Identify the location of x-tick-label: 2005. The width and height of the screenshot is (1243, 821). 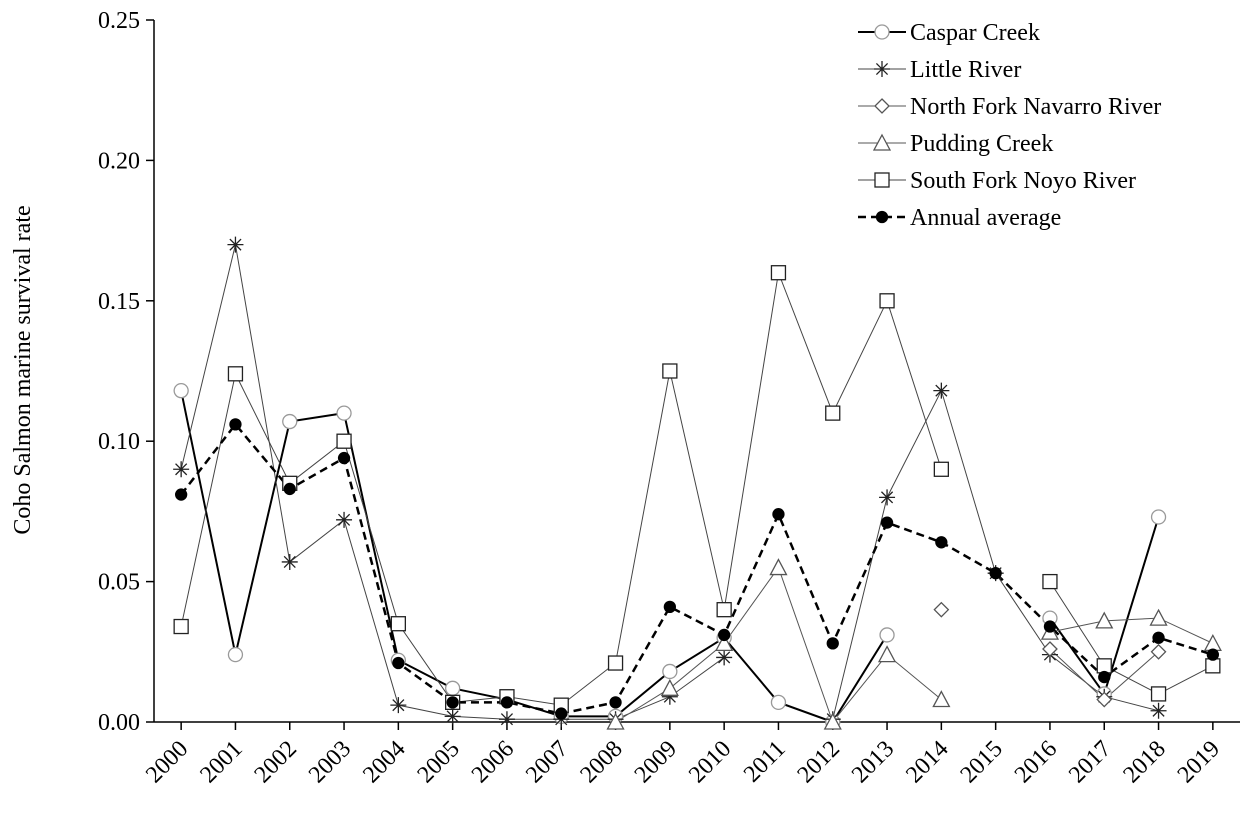
(439, 762).